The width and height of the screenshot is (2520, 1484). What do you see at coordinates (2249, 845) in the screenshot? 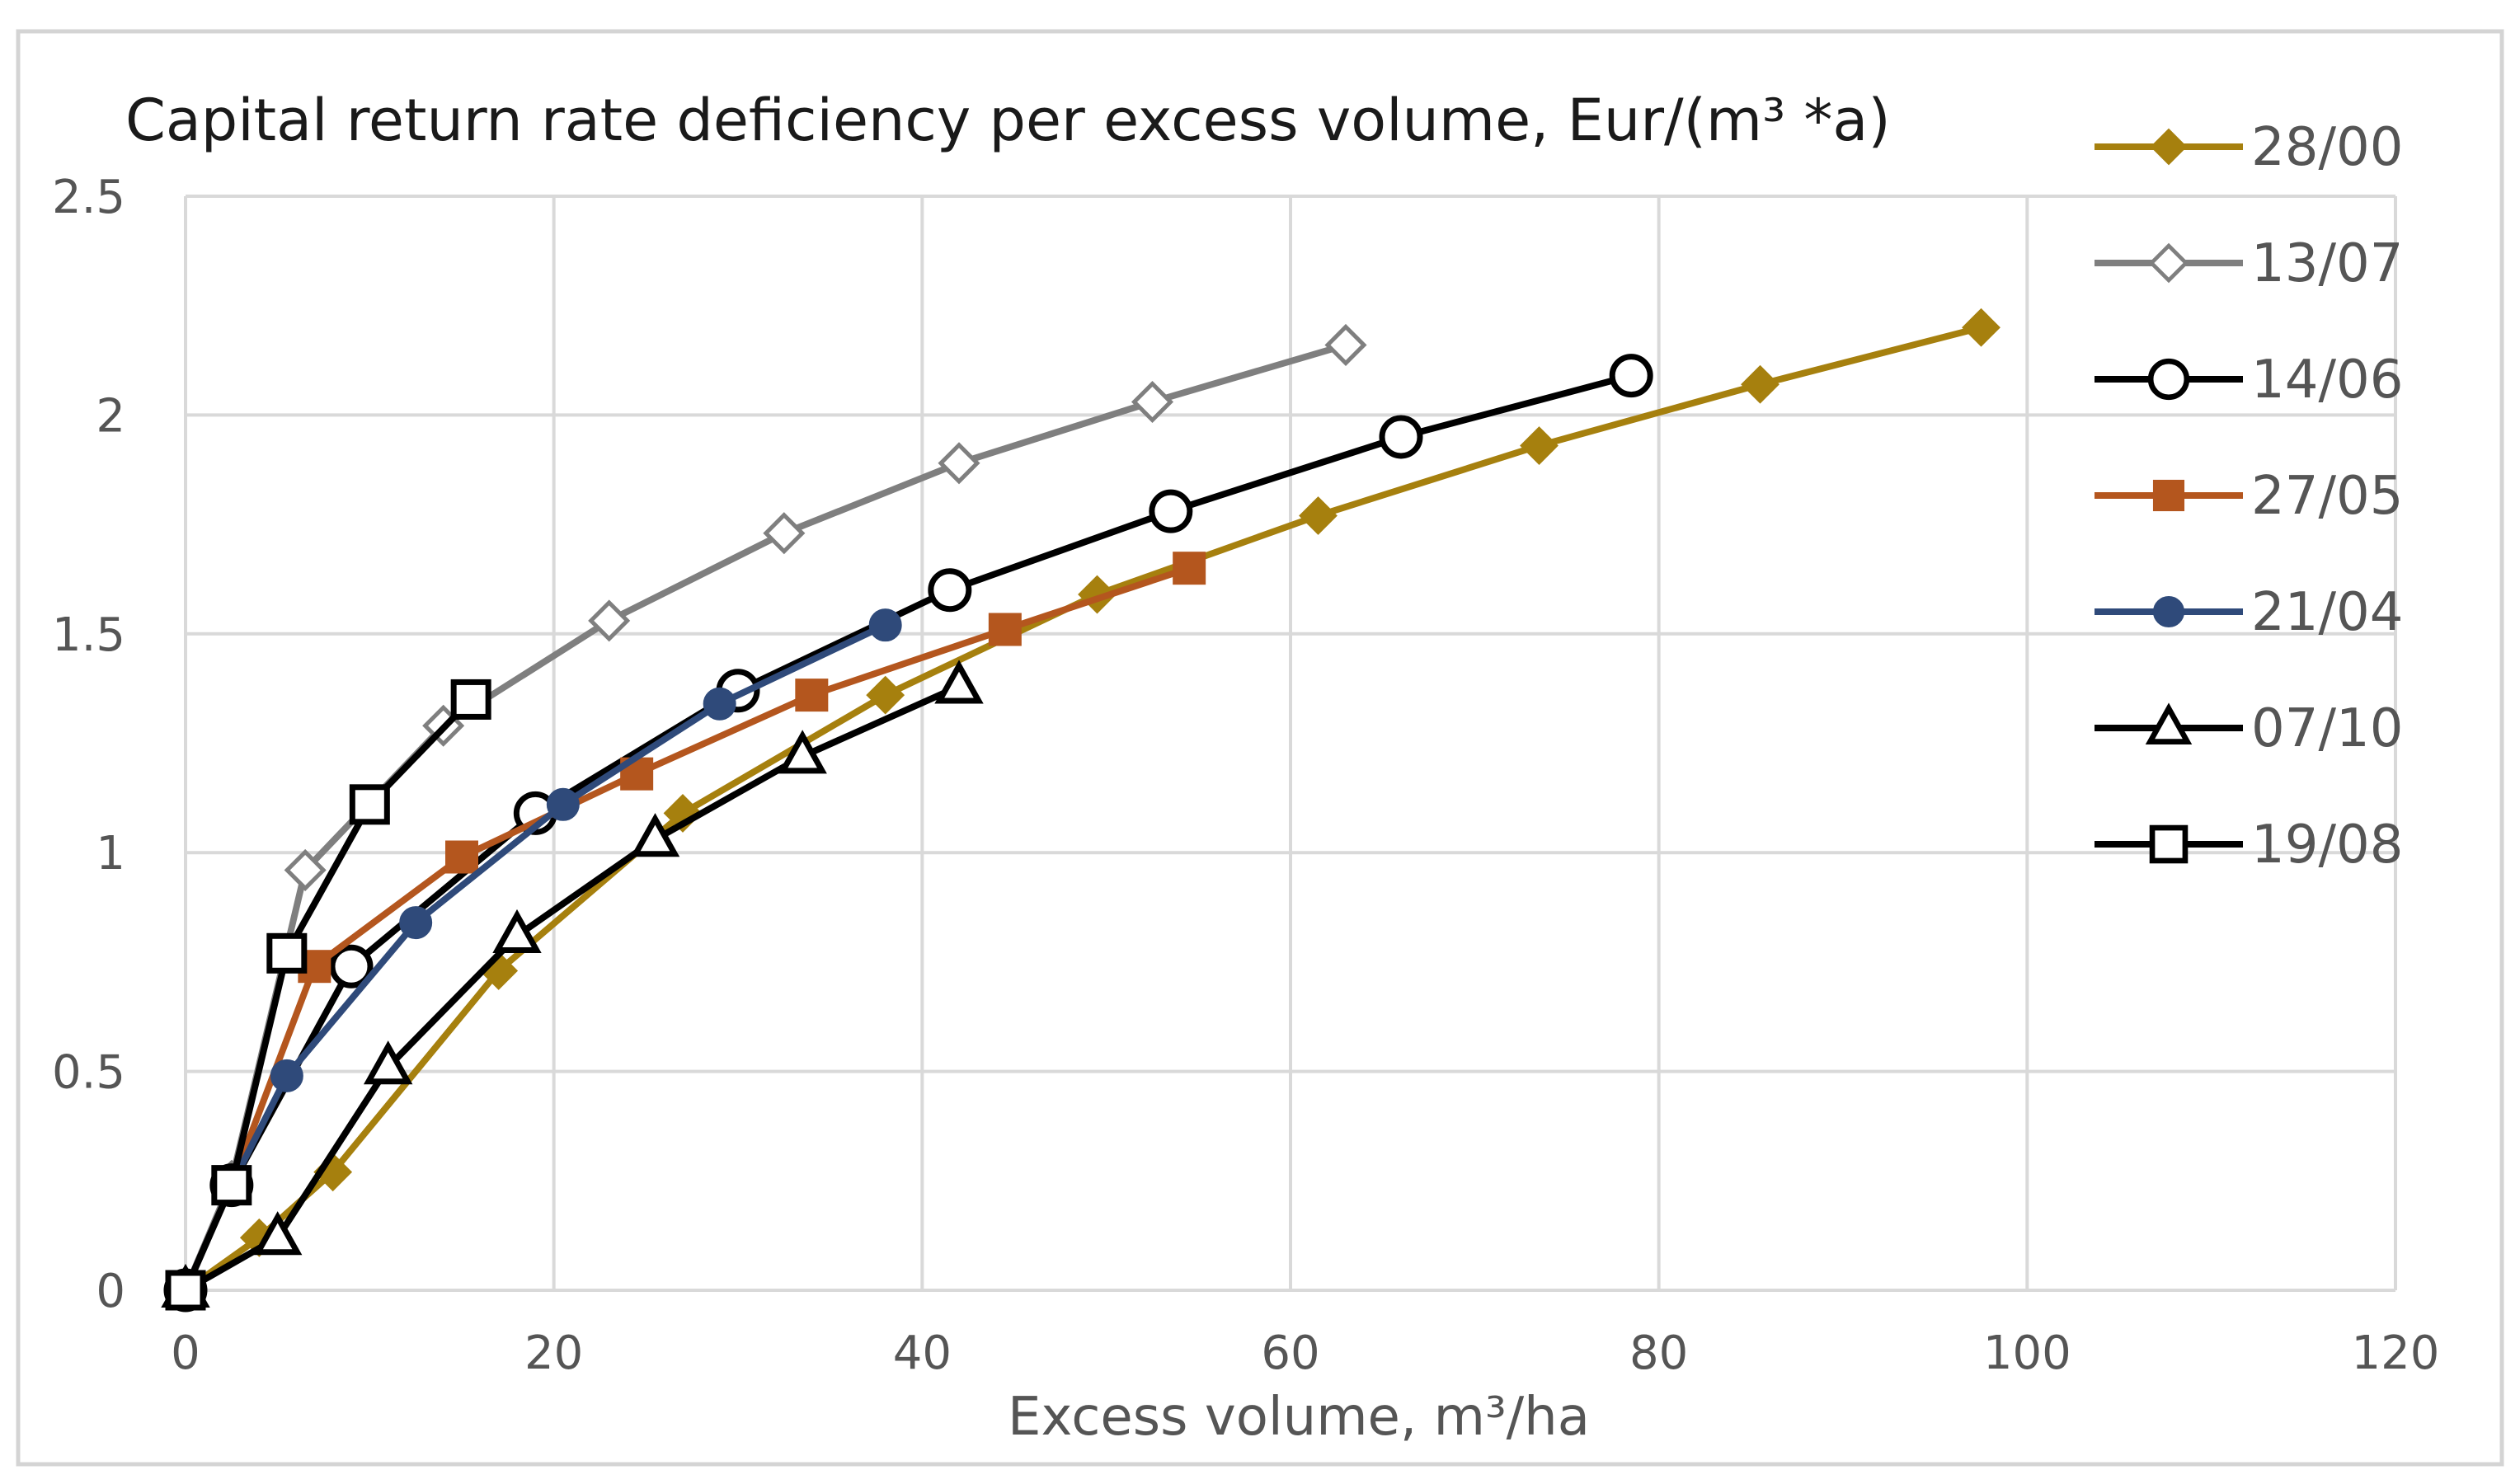
I see `legend-item: 19/08` at bounding box center [2249, 845].